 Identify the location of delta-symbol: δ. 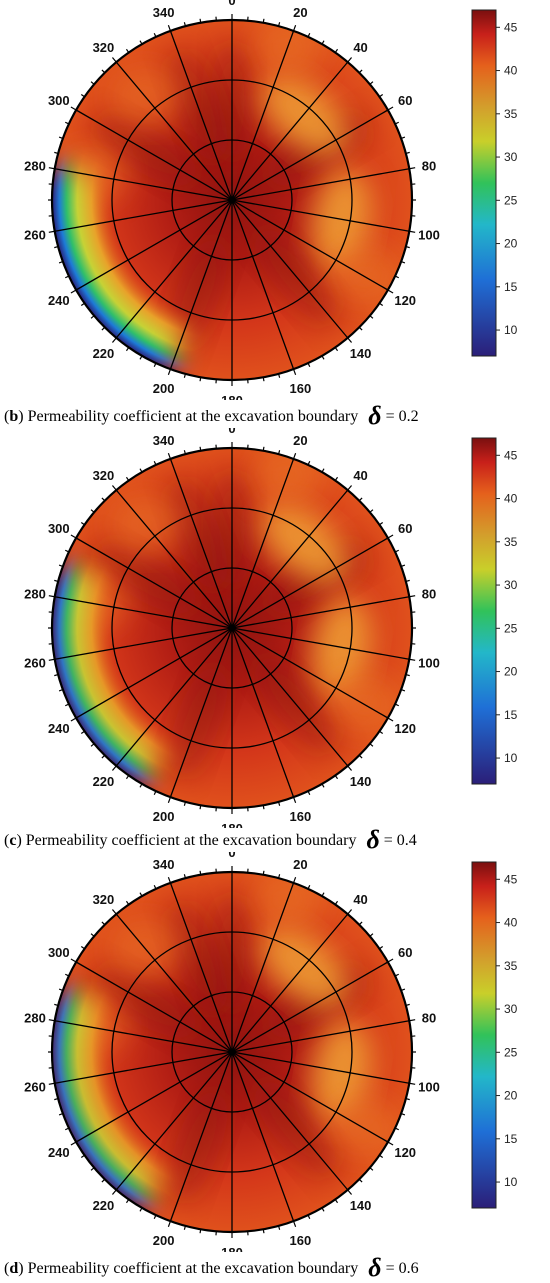
(374, 415).